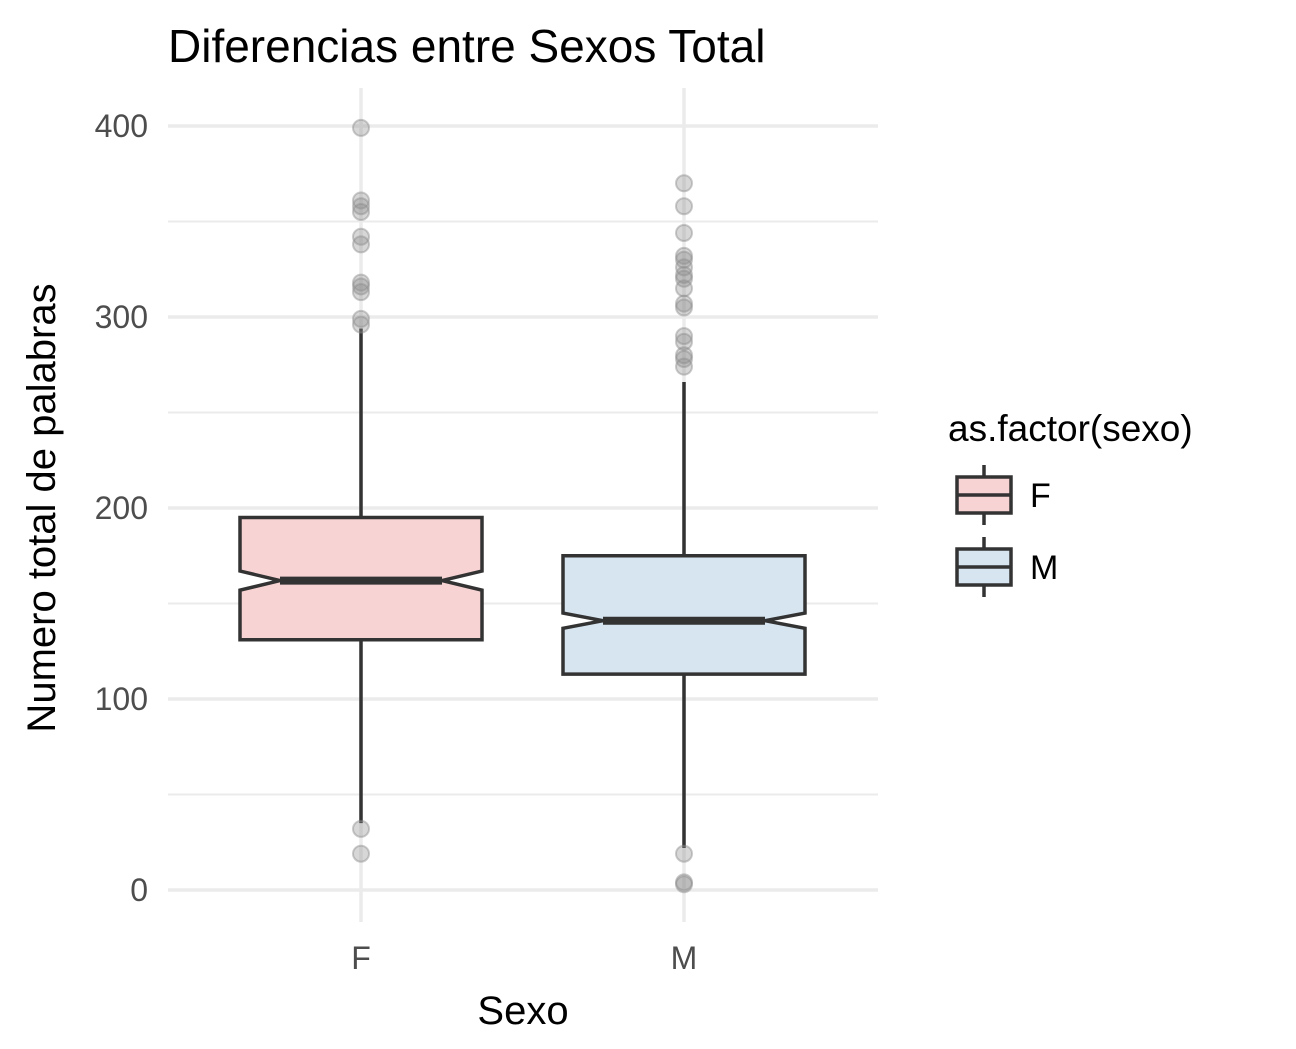 The height and width of the screenshot is (1049, 1296). I want to click on legend-label: M, so click(1044, 568).